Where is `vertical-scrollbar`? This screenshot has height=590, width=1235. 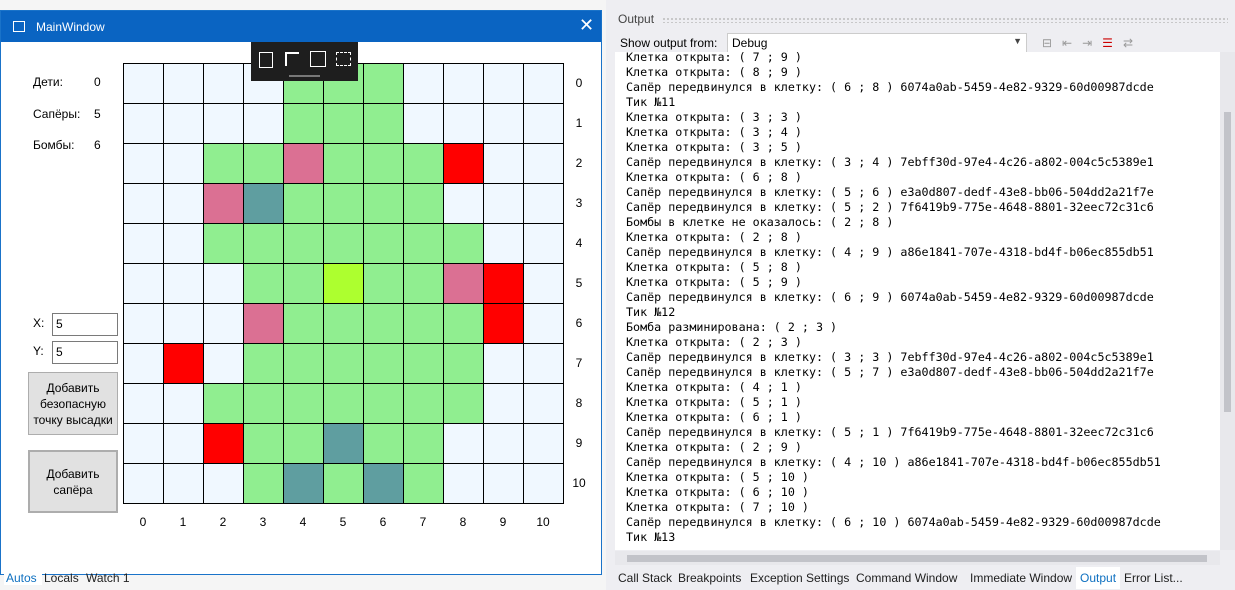
vertical-scrollbar is located at coordinates (1227, 301).